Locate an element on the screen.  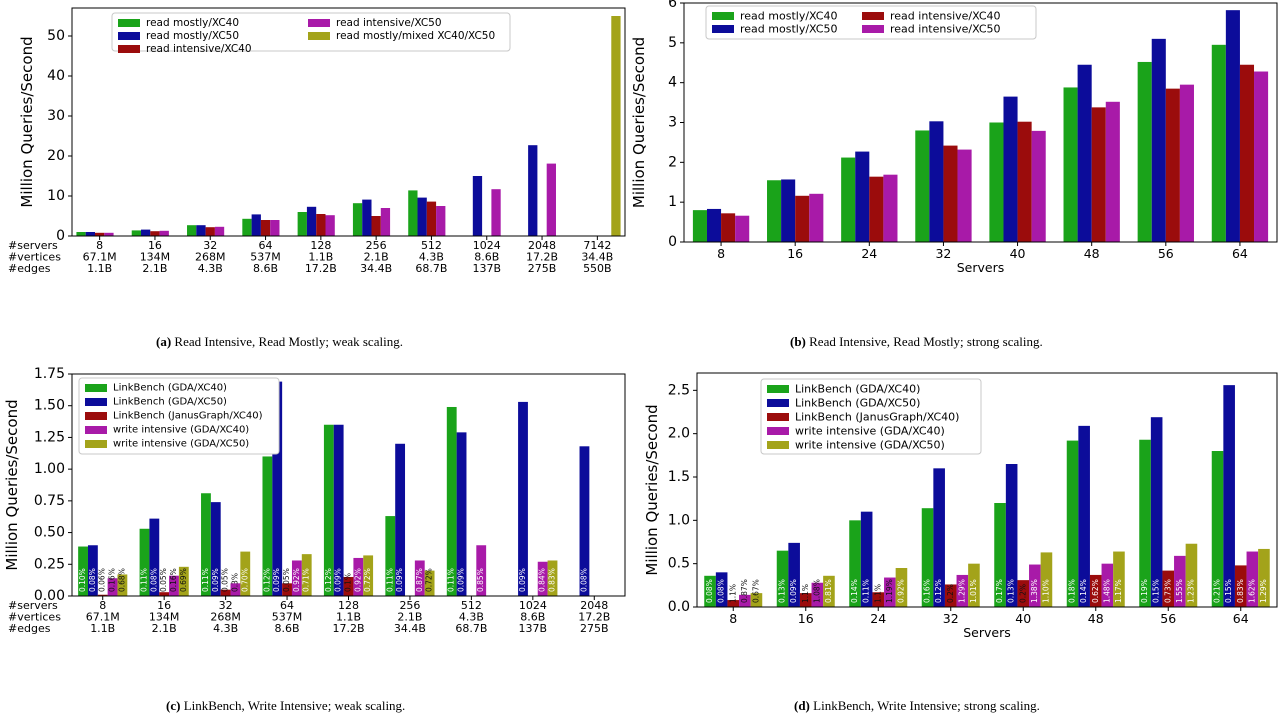
x-tick-label: 4.3B is located at coordinates (471, 617).